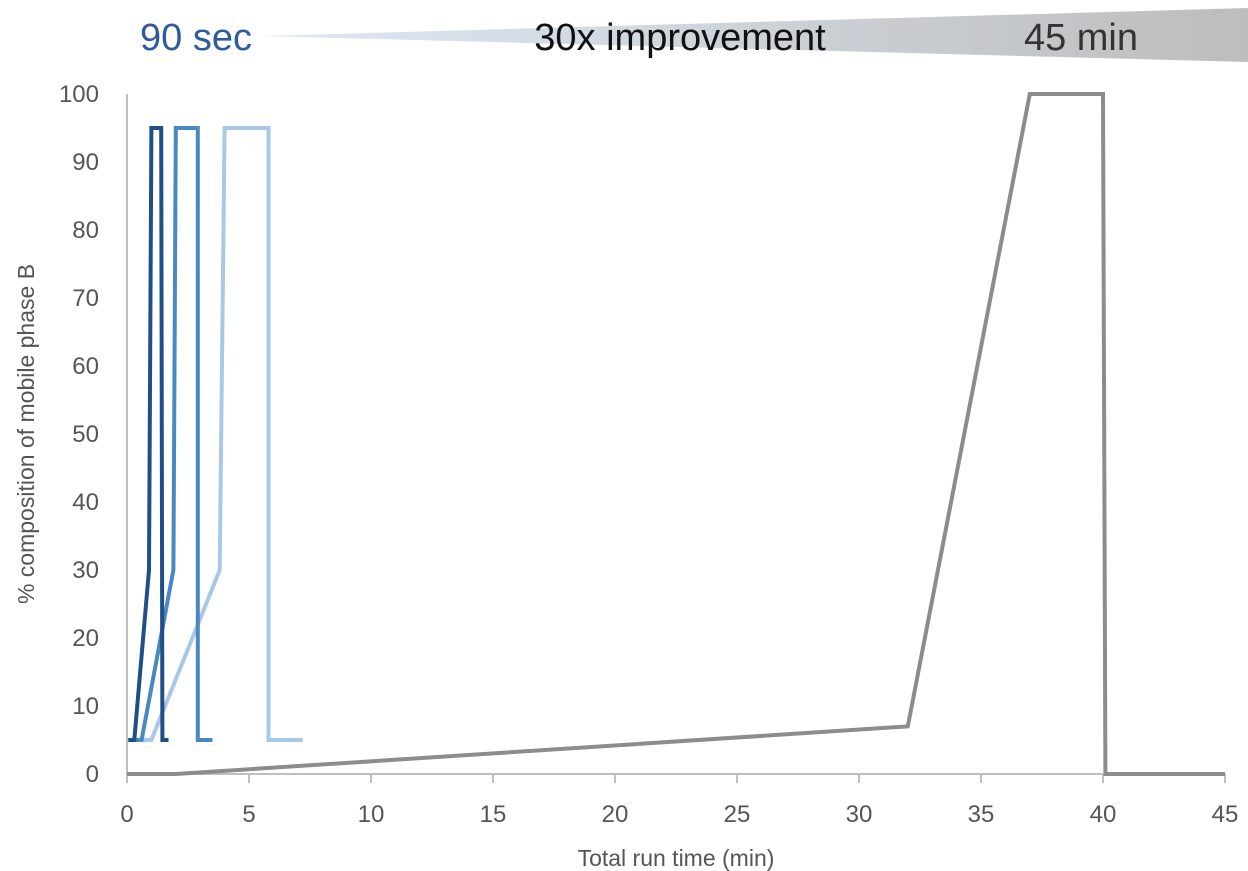  What do you see at coordinates (981, 814) in the screenshot?
I see `x-tick-label: 35` at bounding box center [981, 814].